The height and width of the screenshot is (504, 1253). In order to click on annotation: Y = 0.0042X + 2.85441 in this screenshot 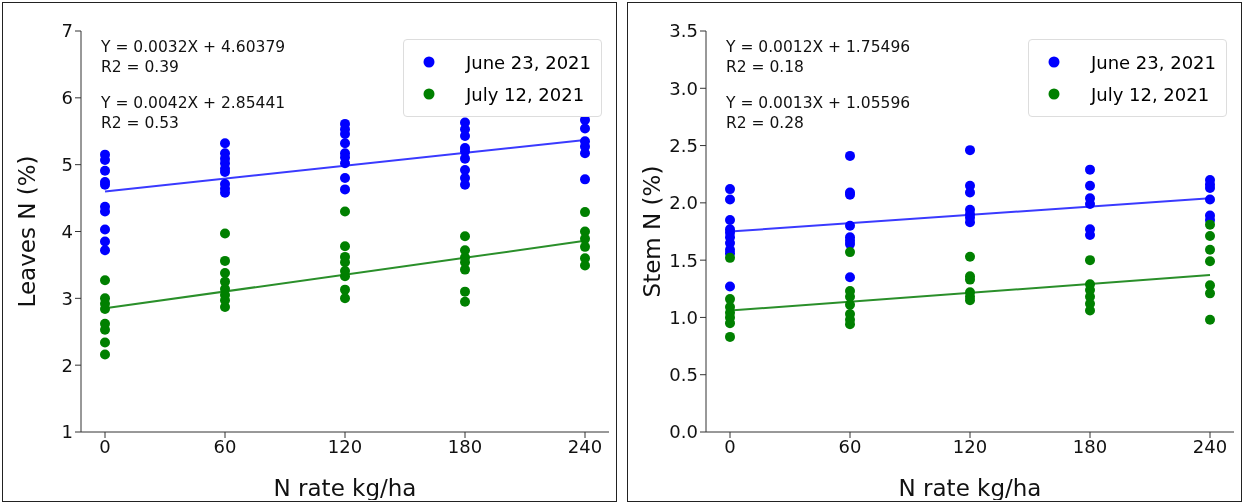, I will do `click(193, 103)`.